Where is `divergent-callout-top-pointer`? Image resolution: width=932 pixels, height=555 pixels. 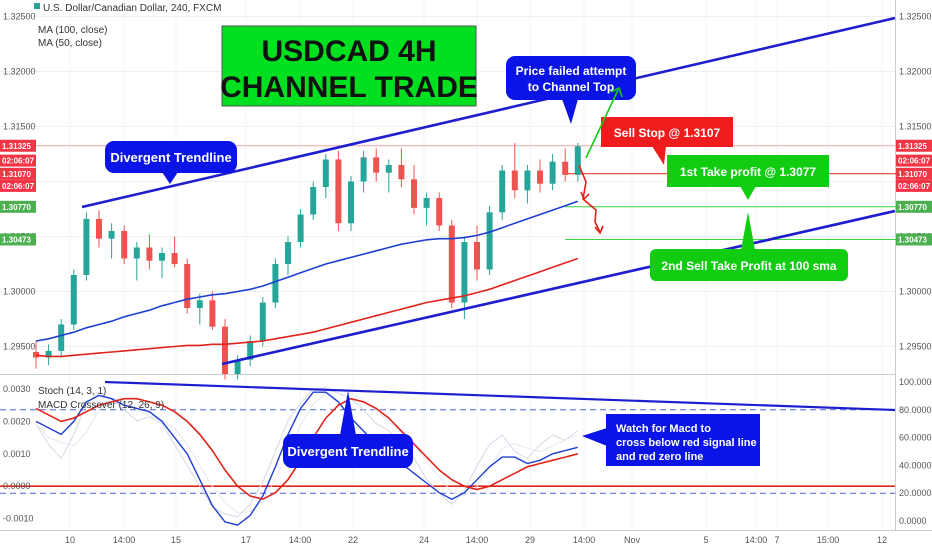 divergent-callout-top-pointer is located at coordinates (170, 178).